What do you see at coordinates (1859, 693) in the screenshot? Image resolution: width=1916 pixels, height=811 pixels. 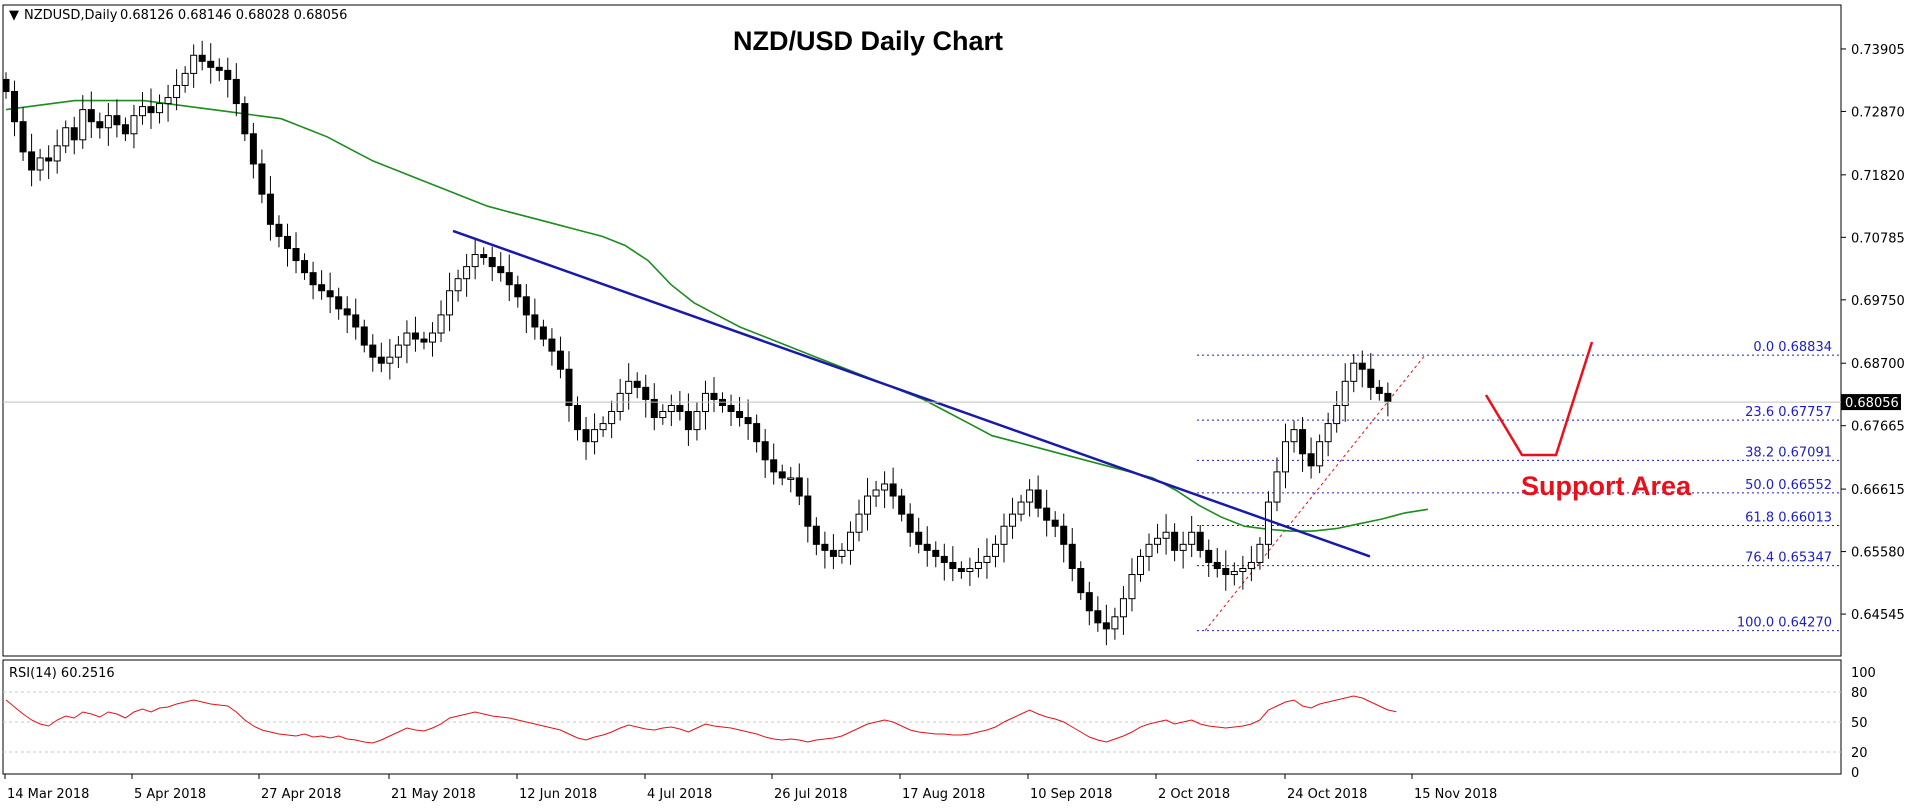 I see `rsi-tick-label: 80` at bounding box center [1859, 693].